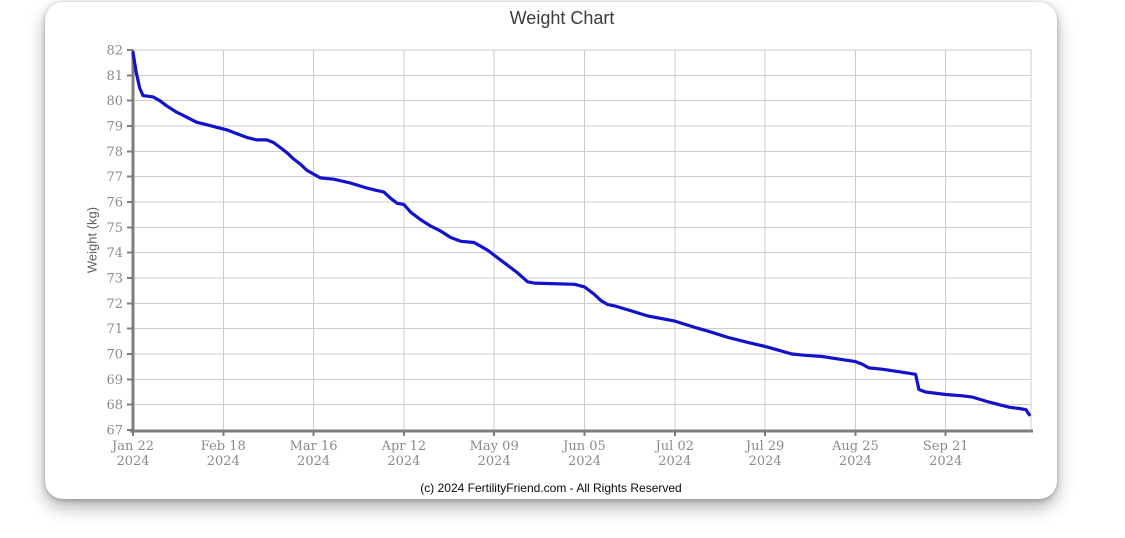  I want to click on y-tick-label: 69, so click(114, 380).